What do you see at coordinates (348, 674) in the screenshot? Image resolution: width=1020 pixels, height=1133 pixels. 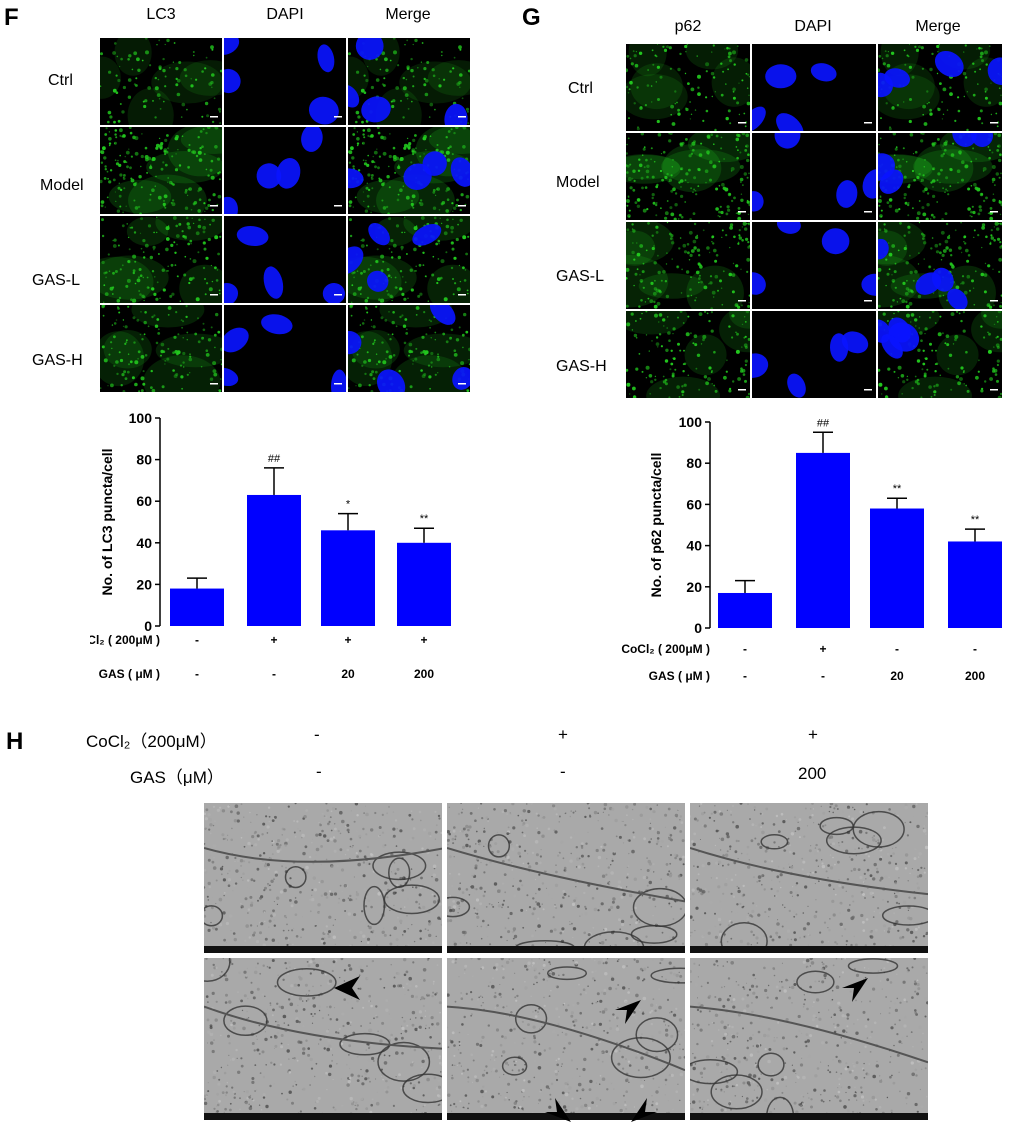 I see `lc3-treatment-2-value-3: 20` at bounding box center [348, 674].